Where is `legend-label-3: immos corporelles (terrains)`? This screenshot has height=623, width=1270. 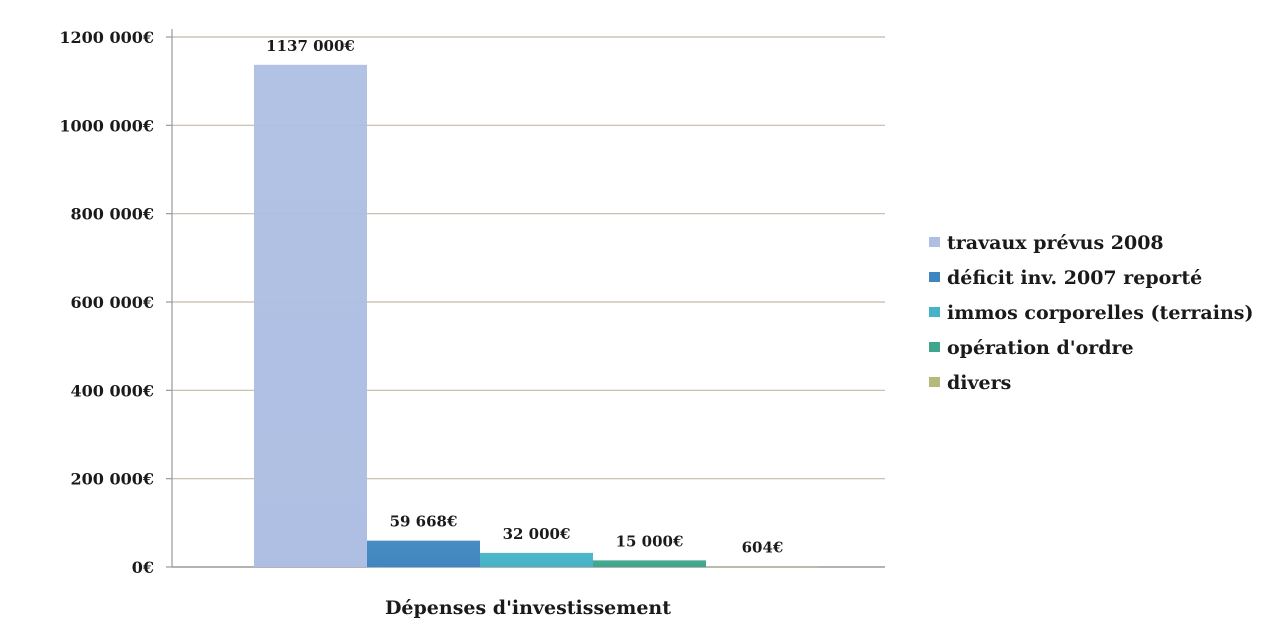 legend-label-3: immos corporelles (terrains) is located at coordinates (1100, 313).